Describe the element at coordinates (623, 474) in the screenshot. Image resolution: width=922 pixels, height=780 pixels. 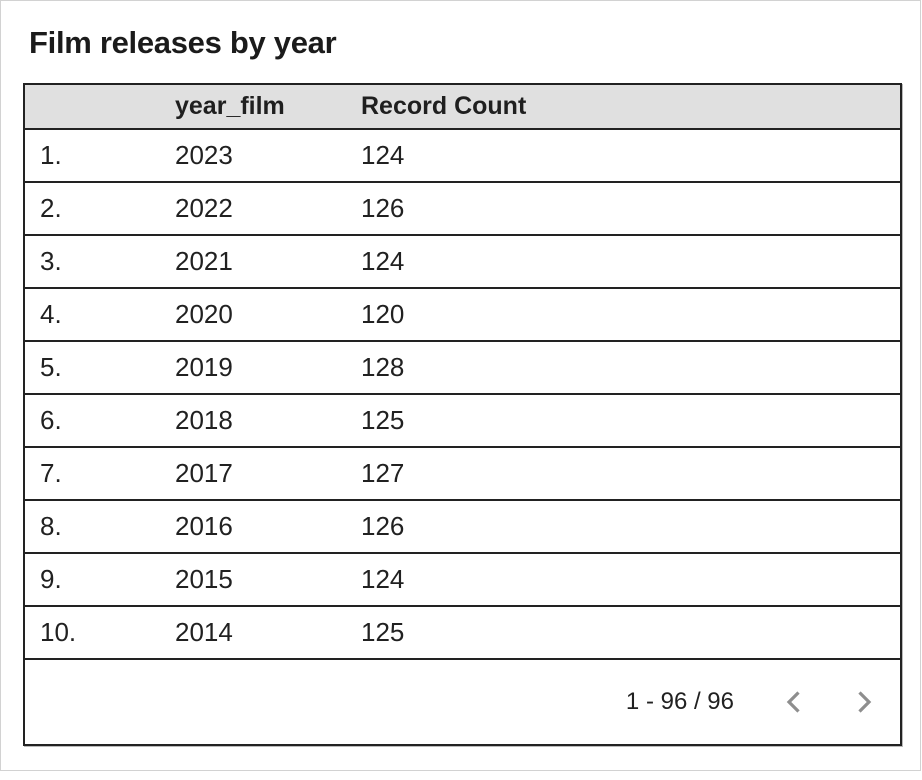
I see `record-count-cell: 127` at that location.